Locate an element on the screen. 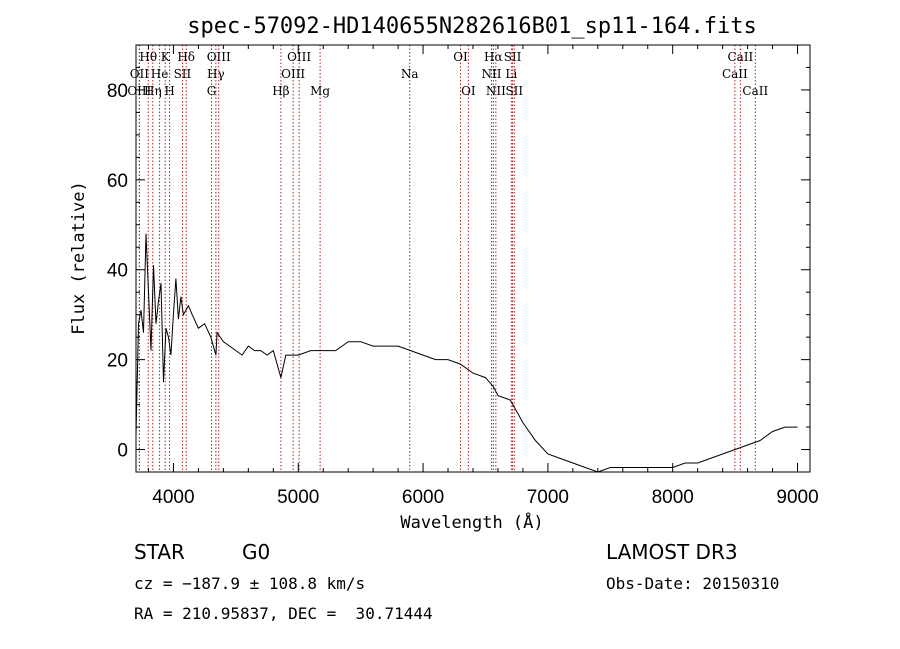 This screenshot has width=900, height=649. x-tick-label: 5000 is located at coordinates (298, 497).